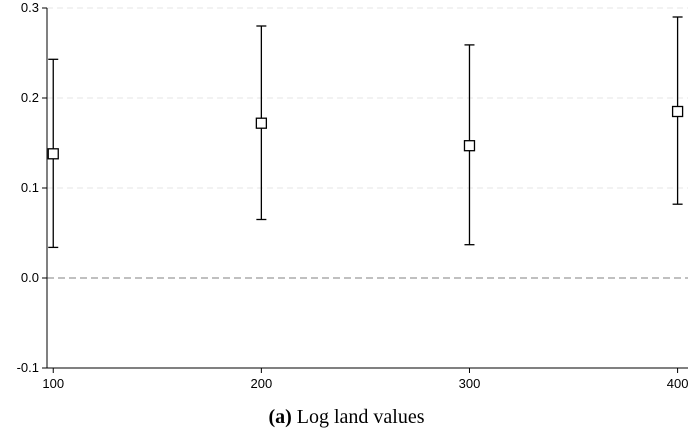 This screenshot has height=442, width=693. I want to click on caption-text: Log land values, so click(360, 417).